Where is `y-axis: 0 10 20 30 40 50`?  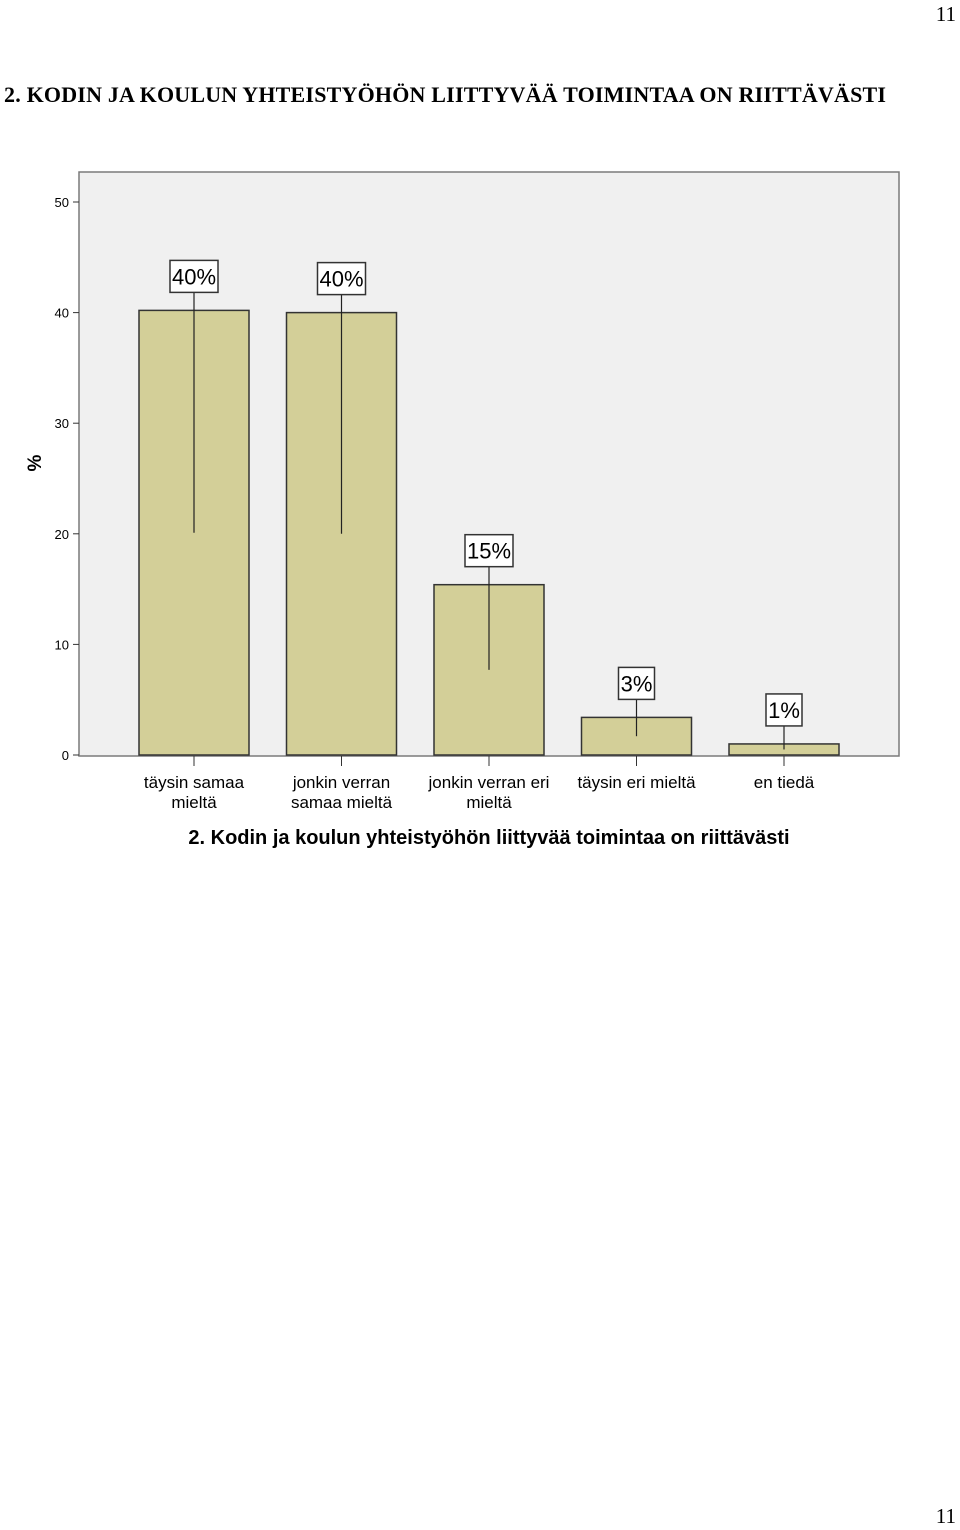
y-axis: 0 10 20 30 40 50 is located at coordinates (67, 479).